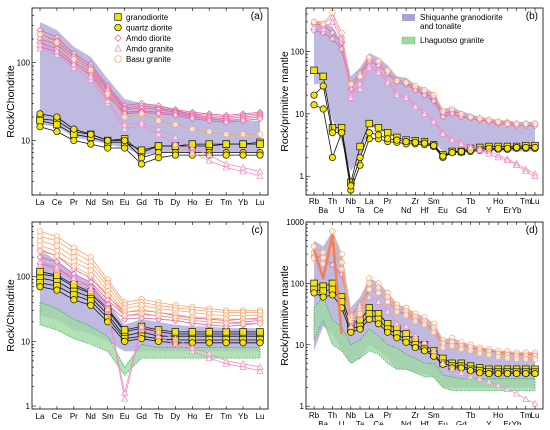 This screenshot has height=430, width=550. I want to click on legend-marker-basu_granite, so click(118, 59).